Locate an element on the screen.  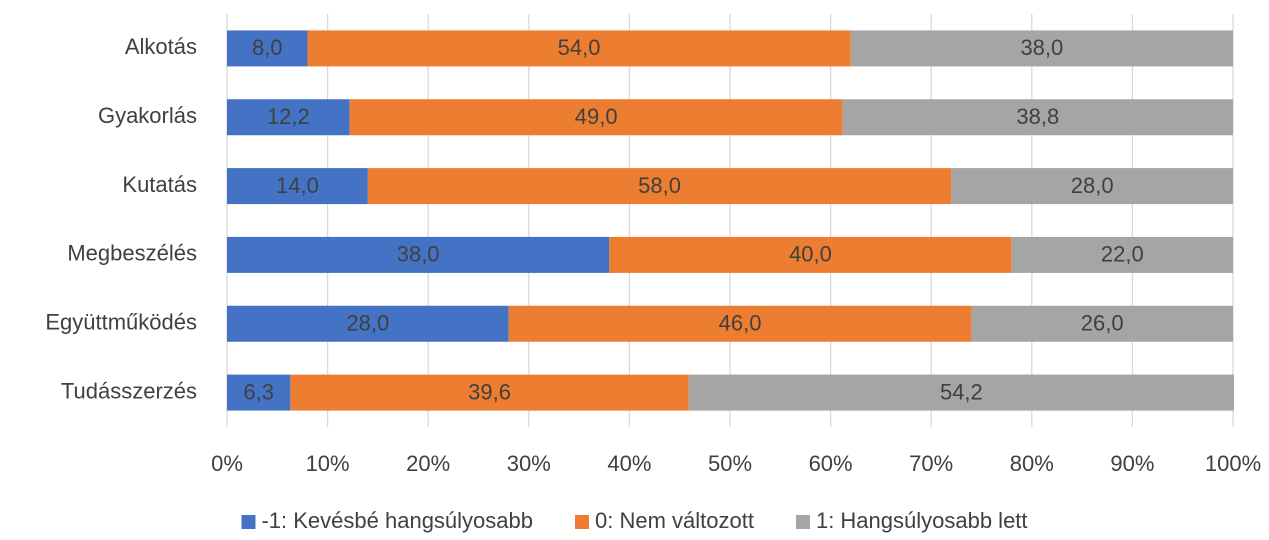
data-label: 54,2 is located at coordinates (961, 391).